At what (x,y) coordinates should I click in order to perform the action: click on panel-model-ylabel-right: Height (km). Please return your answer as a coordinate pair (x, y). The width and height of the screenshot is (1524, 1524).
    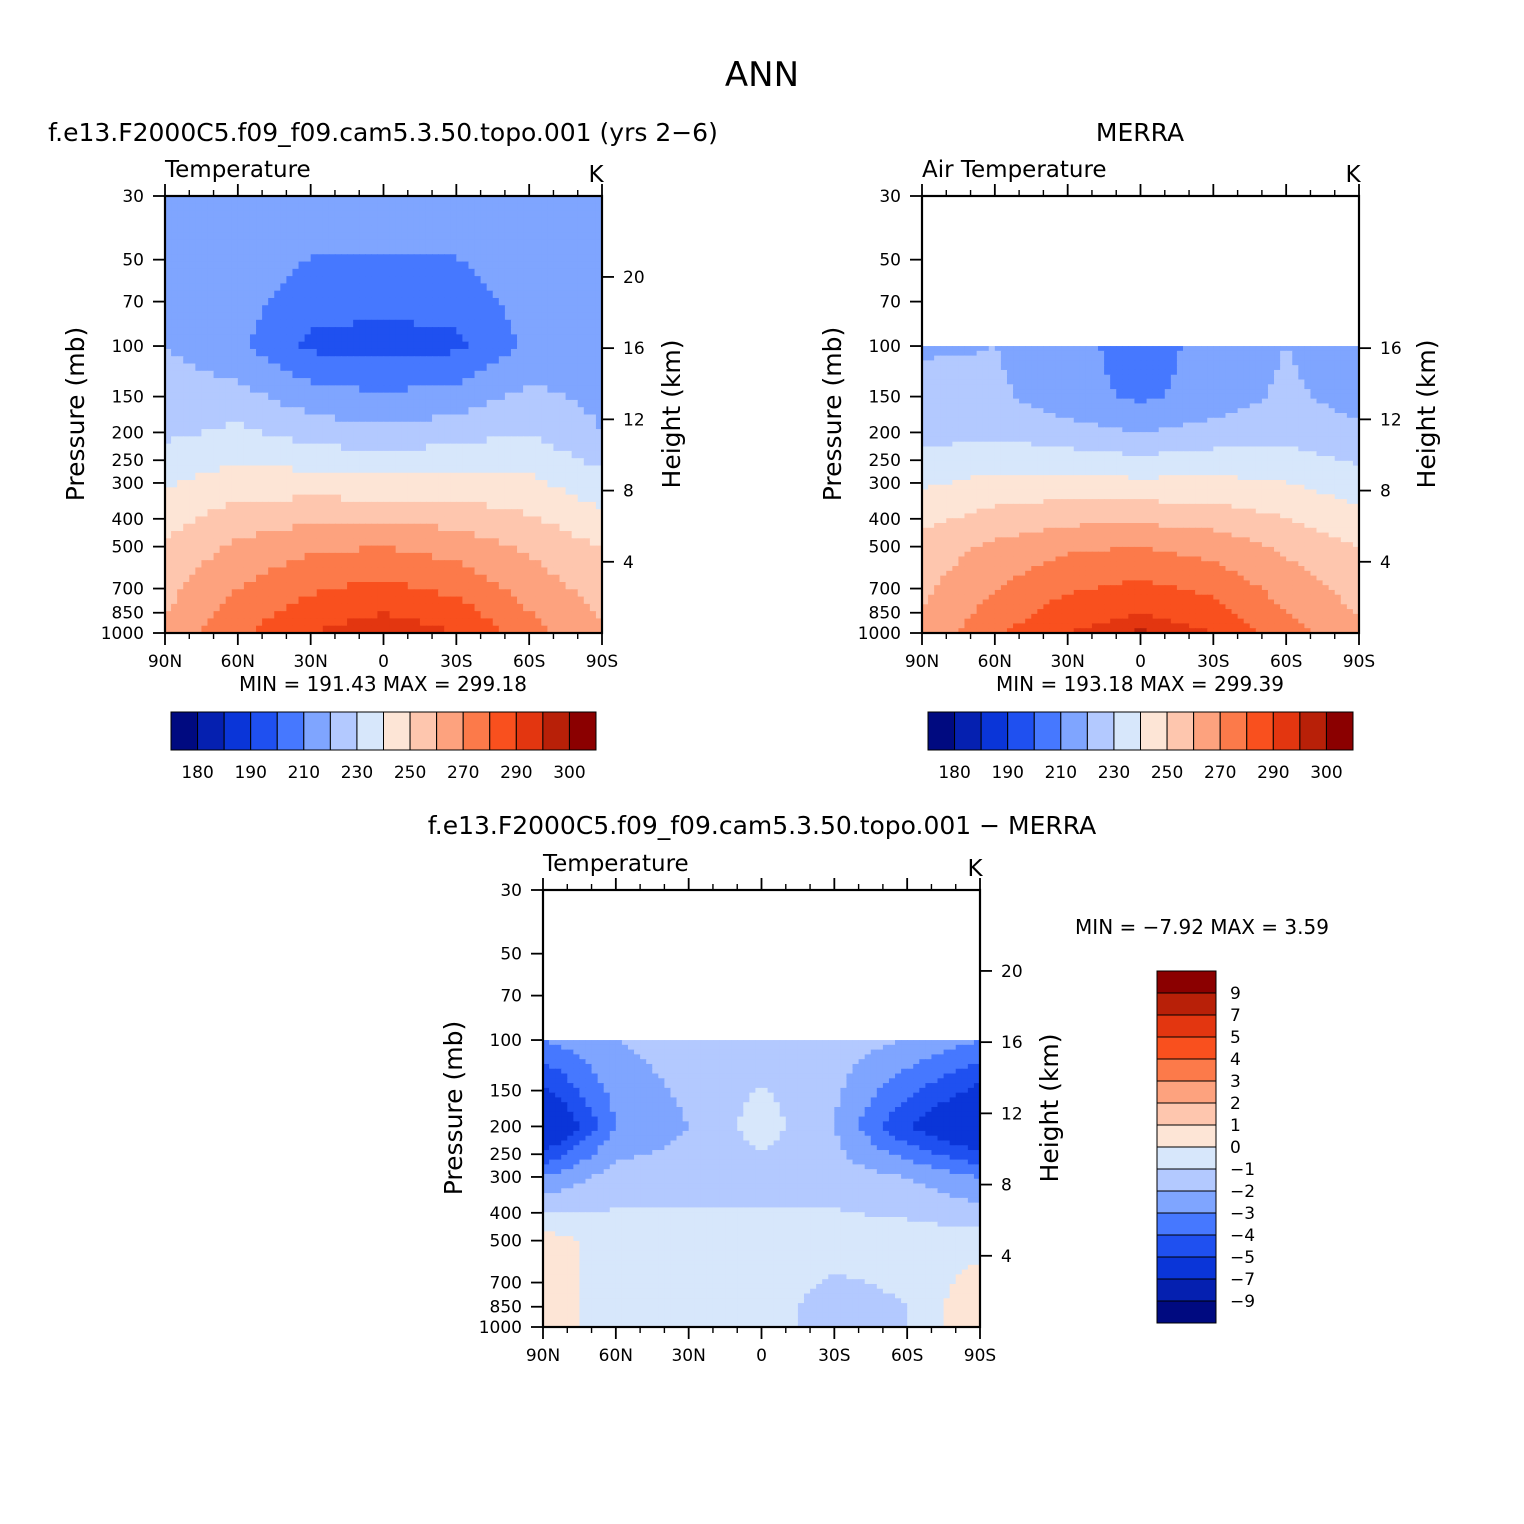
    Looking at the image, I should click on (671, 414).